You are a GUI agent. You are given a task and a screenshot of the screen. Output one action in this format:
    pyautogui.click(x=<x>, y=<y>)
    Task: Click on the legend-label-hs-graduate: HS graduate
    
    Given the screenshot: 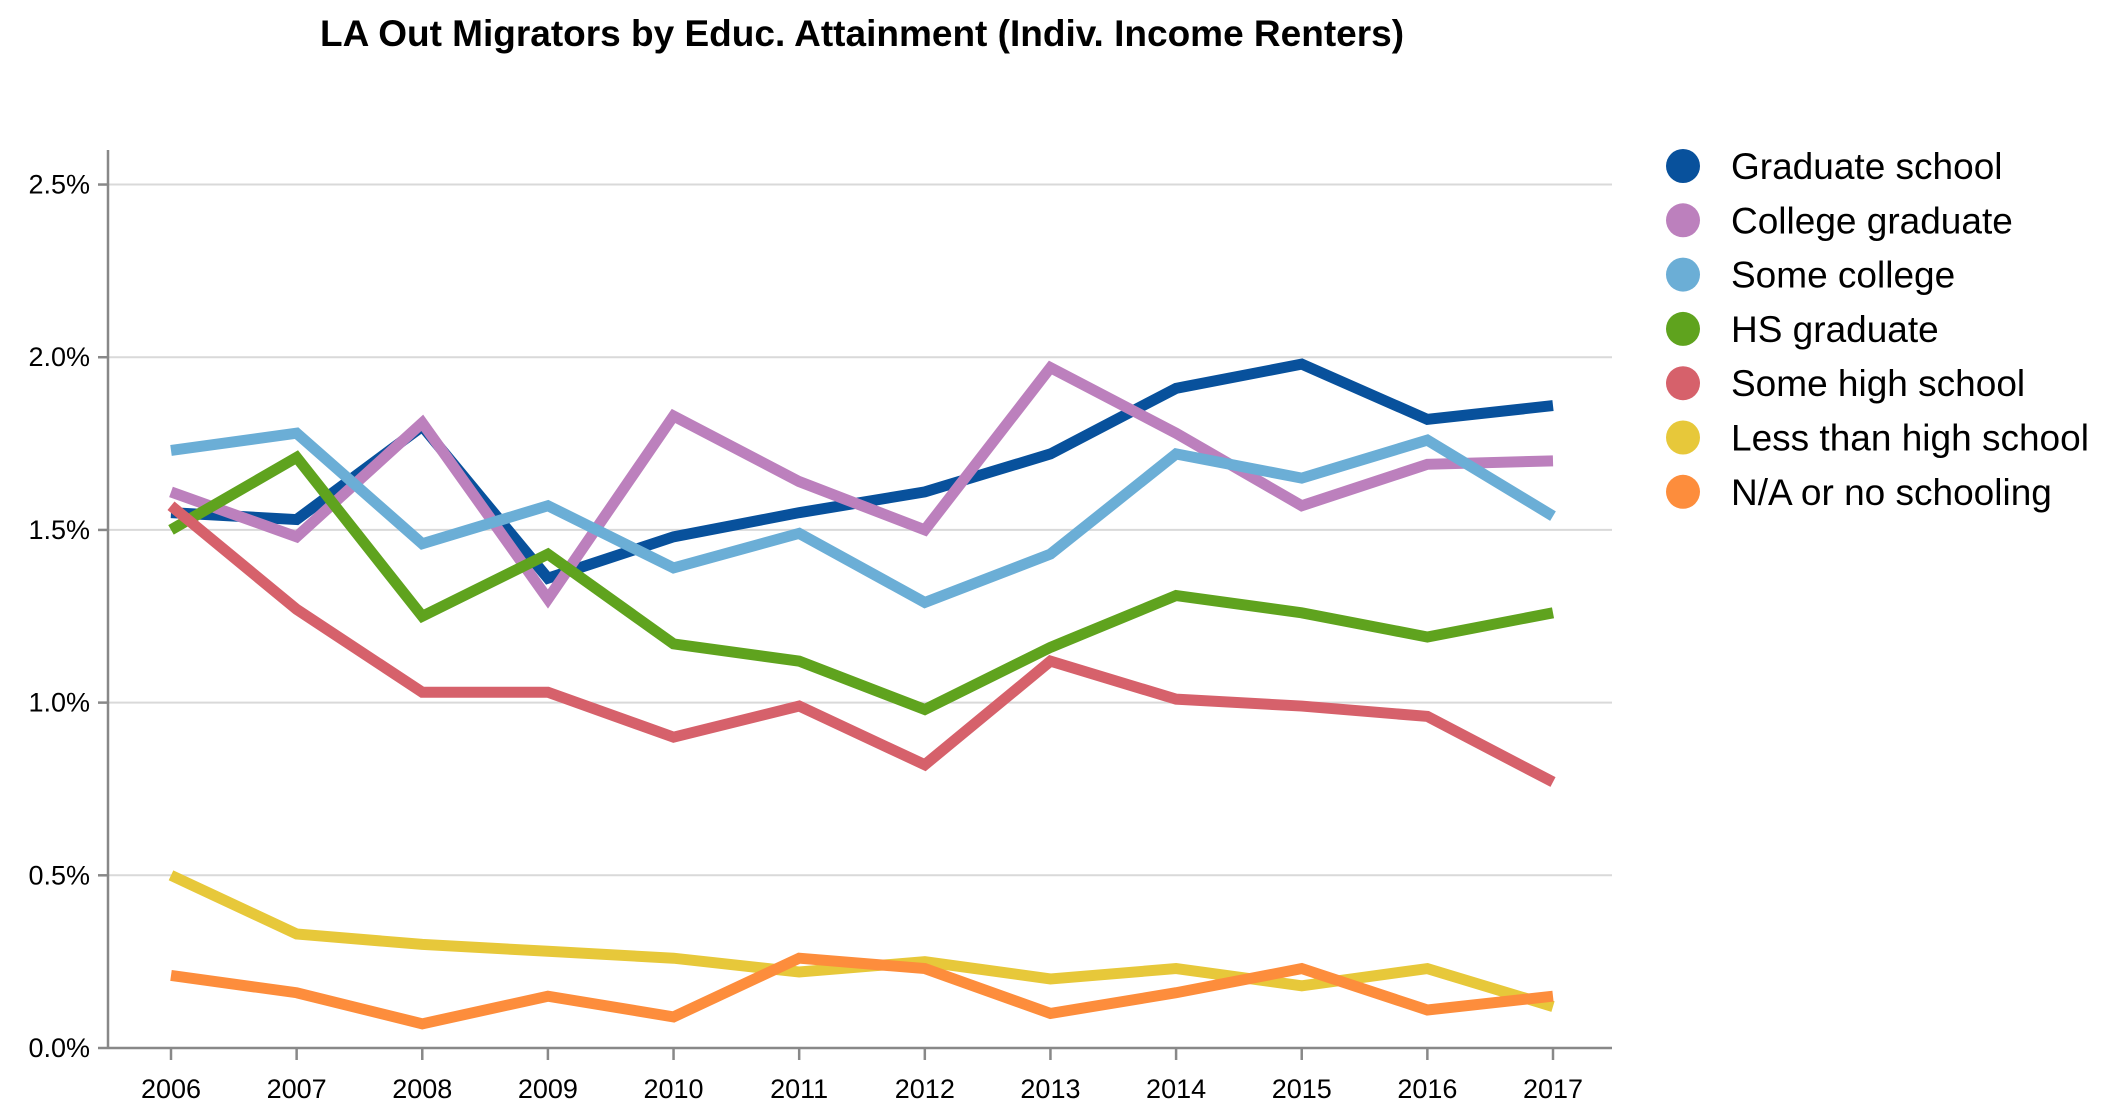 What is the action you would take?
    pyautogui.click(x=1835, y=329)
    